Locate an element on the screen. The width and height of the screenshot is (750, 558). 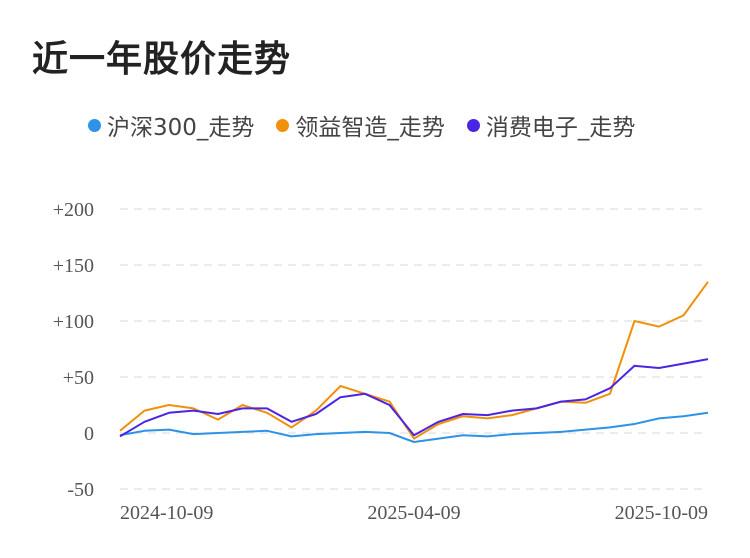
legend-item-hs300: 沪深300_走势 is located at coordinates (171, 125).